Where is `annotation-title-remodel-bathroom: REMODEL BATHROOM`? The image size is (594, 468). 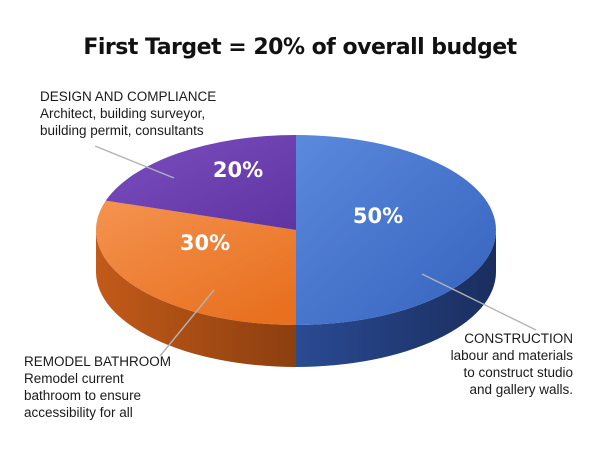 annotation-title-remodel-bathroom: REMODEL BATHROOM is located at coordinates (97, 361).